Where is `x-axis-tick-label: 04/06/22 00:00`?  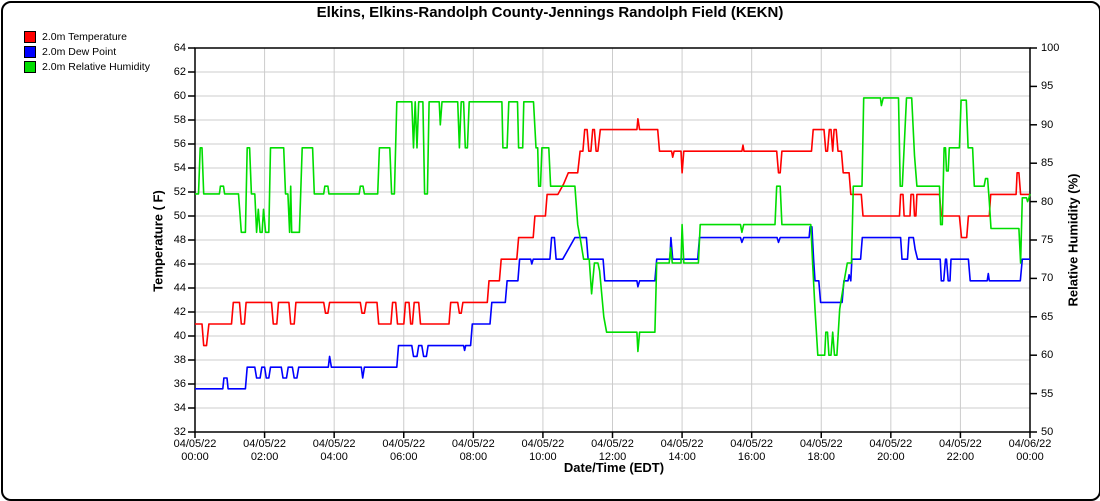 x-axis-tick-label: 04/06/22 00:00 is located at coordinates (1030, 451).